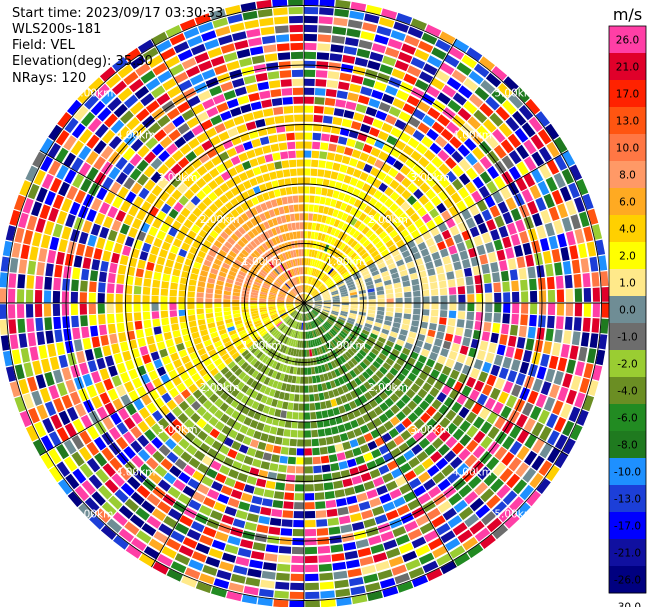 This screenshot has width=647, height=611. What do you see at coordinates (178, 178) in the screenshot?
I see `range-ring-label: 3.00km` at bounding box center [178, 178].